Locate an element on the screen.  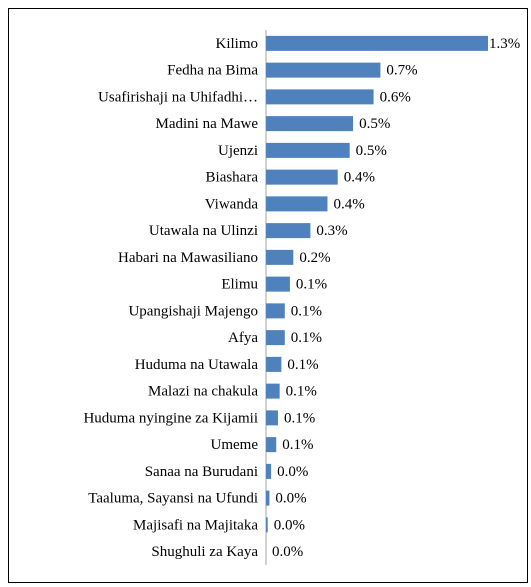
value-label: 0.6% is located at coordinates (395, 97).